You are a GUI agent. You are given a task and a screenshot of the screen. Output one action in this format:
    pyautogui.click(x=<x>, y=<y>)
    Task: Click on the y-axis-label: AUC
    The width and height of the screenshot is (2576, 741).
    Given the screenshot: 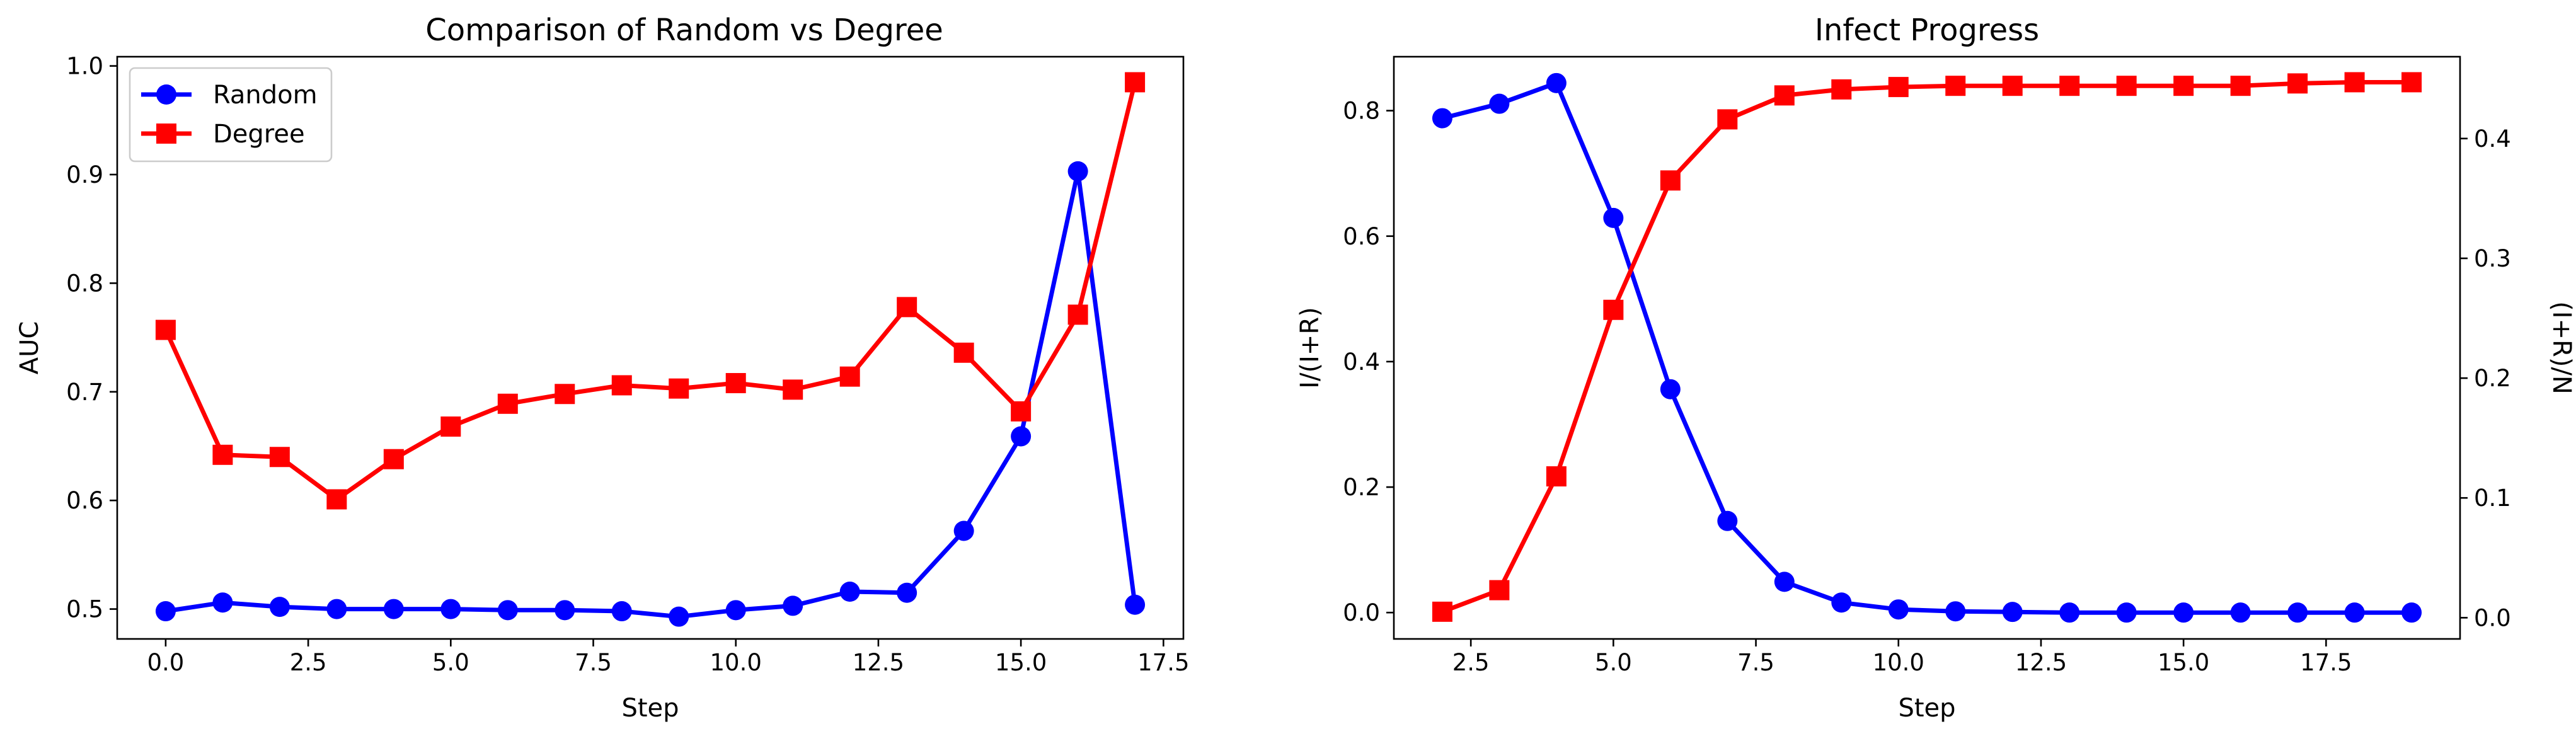 What is the action you would take?
    pyautogui.click(x=29, y=348)
    